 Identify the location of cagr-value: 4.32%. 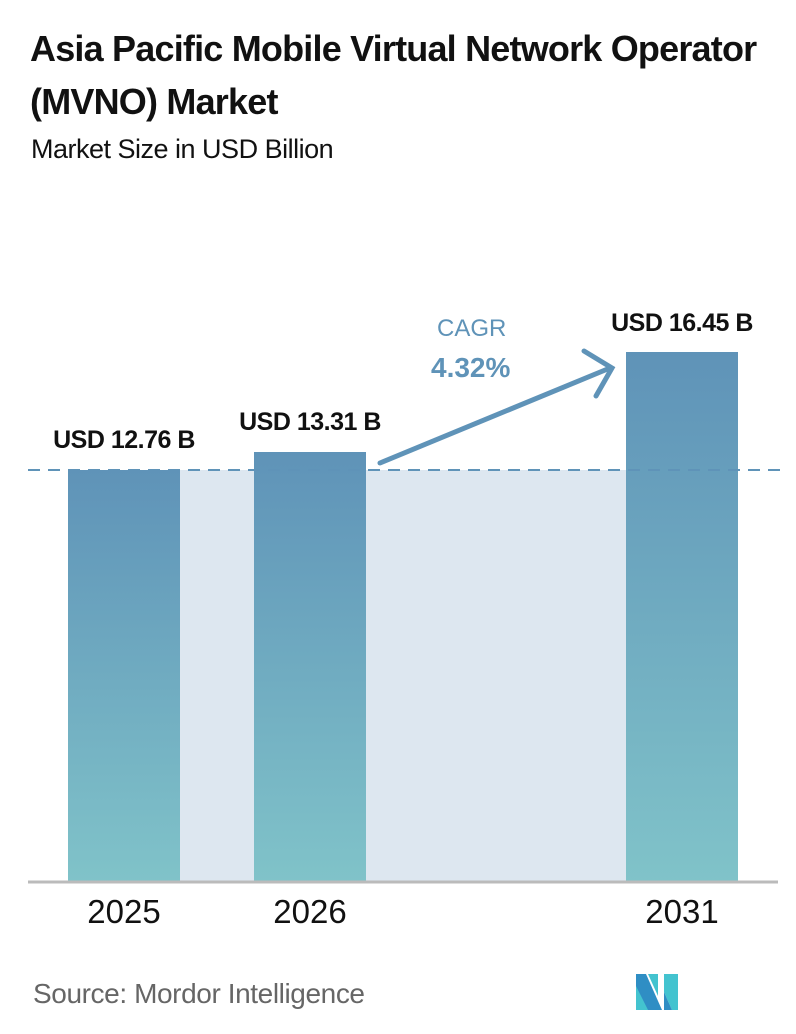
(471, 367).